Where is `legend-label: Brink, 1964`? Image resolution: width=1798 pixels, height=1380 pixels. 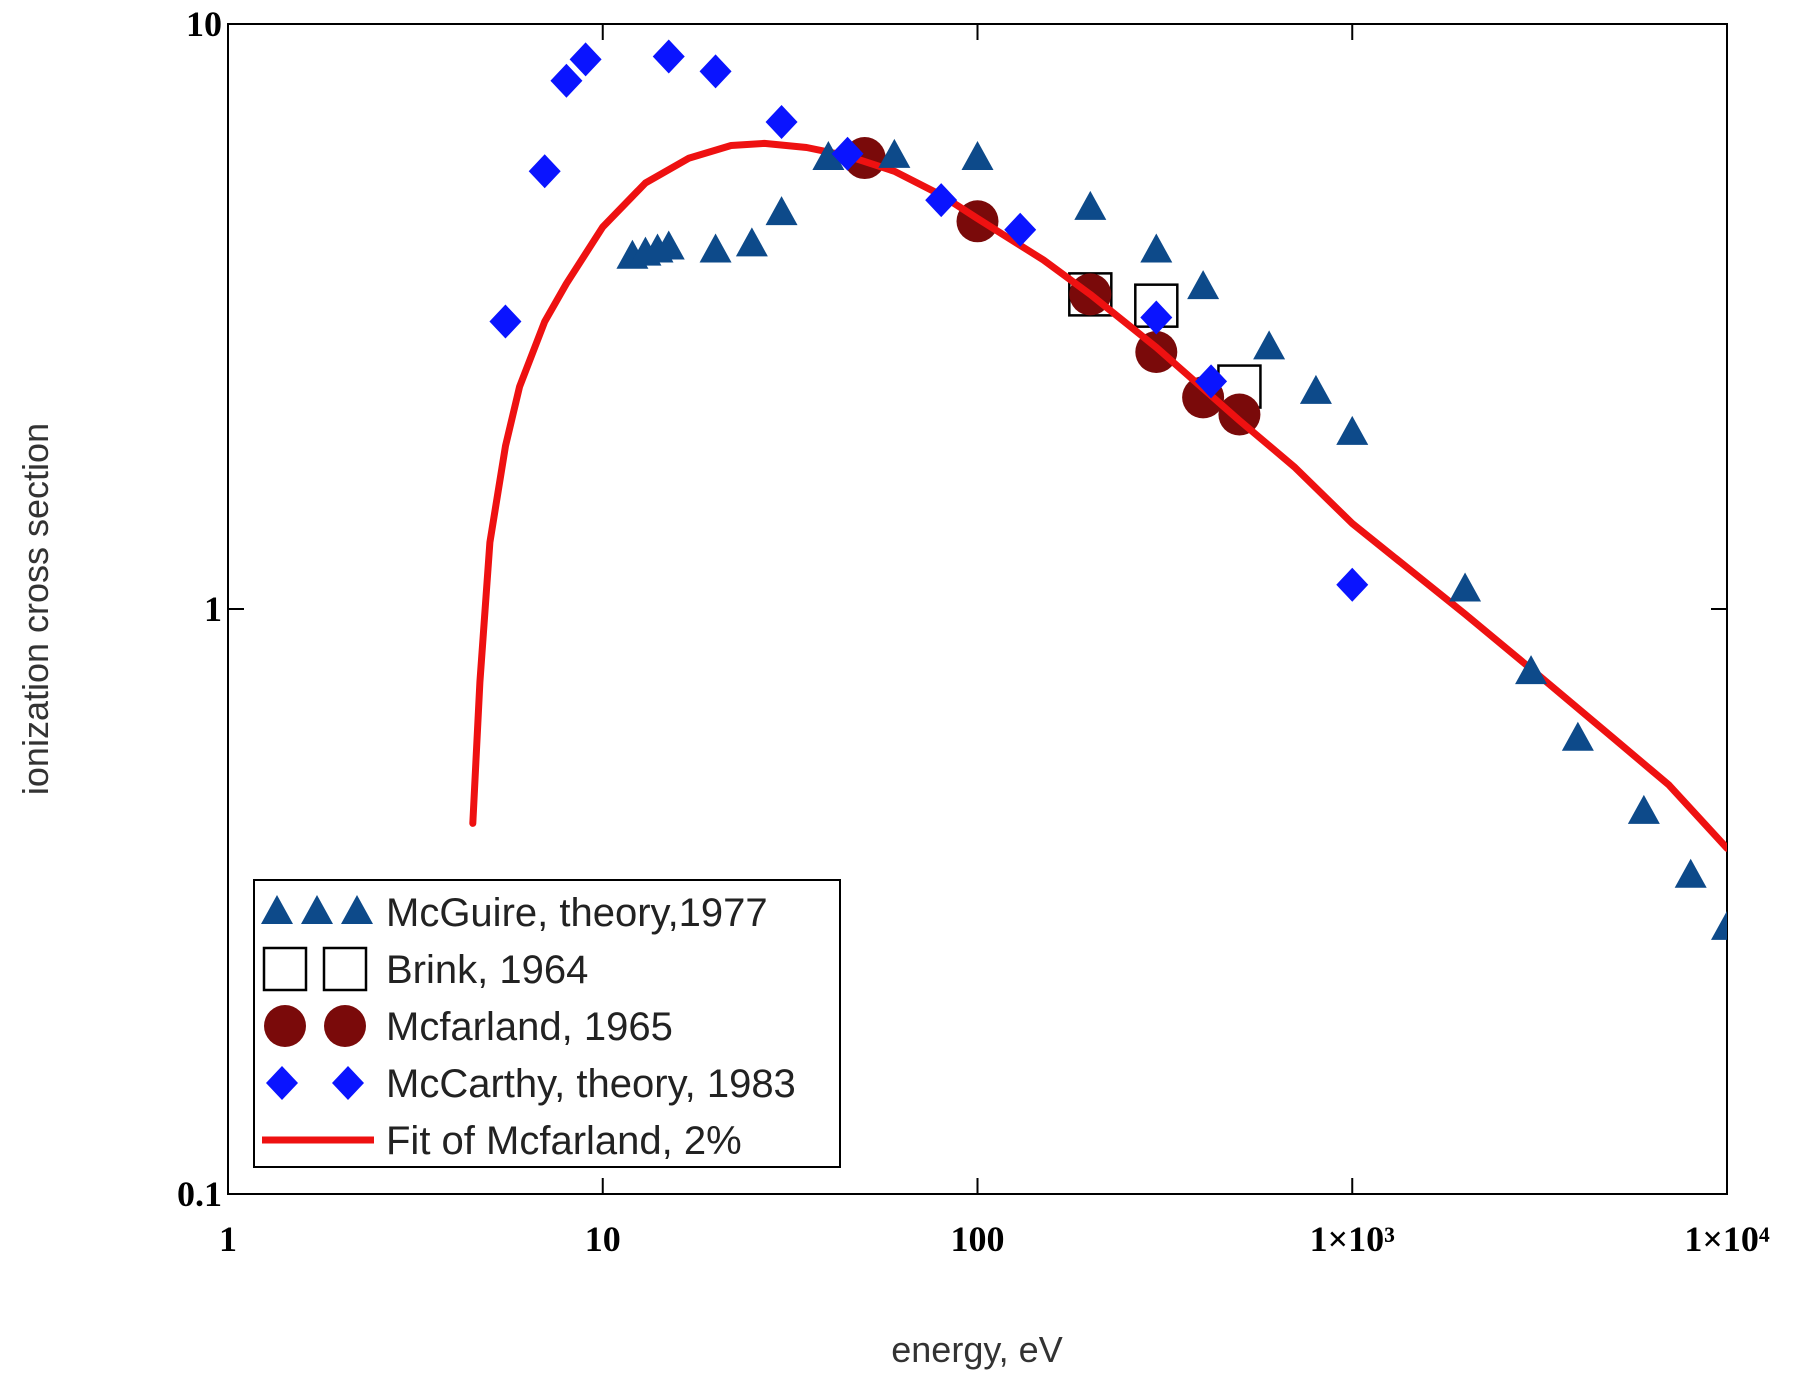
legend-label: Brink, 1964 is located at coordinates (487, 970).